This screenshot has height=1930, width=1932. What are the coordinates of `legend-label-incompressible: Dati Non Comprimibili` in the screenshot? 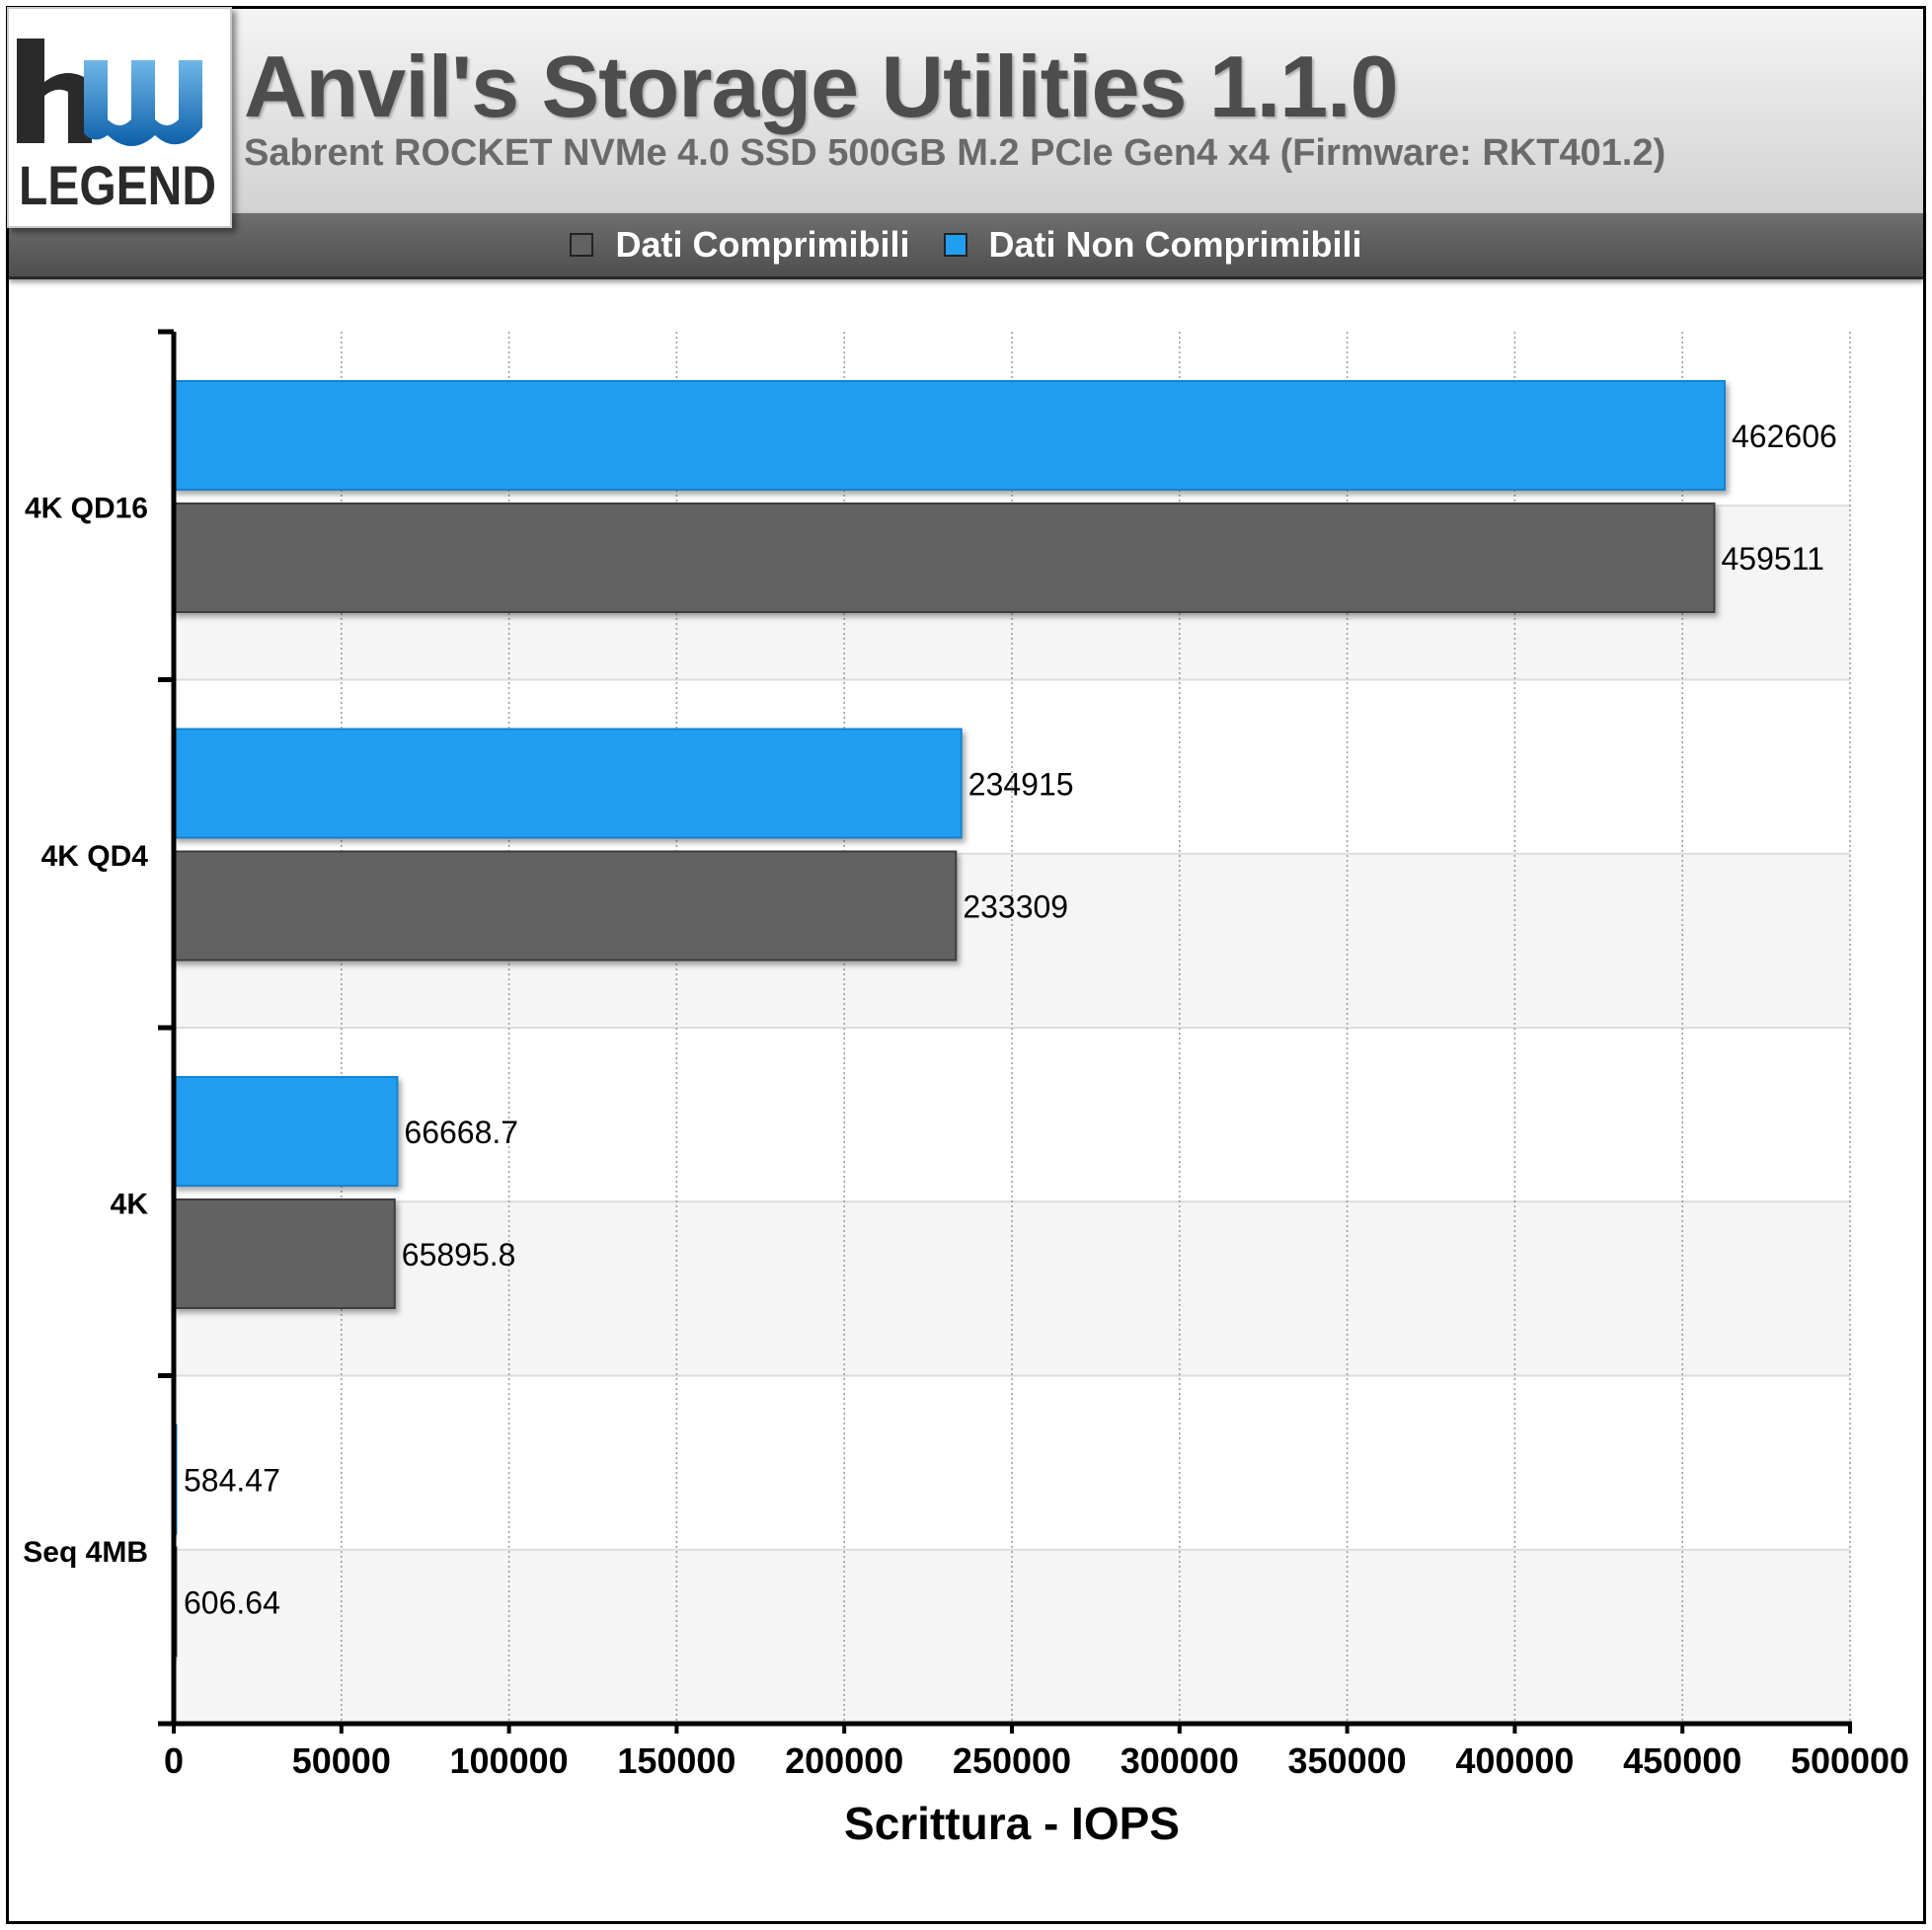 It's located at (1175, 244).